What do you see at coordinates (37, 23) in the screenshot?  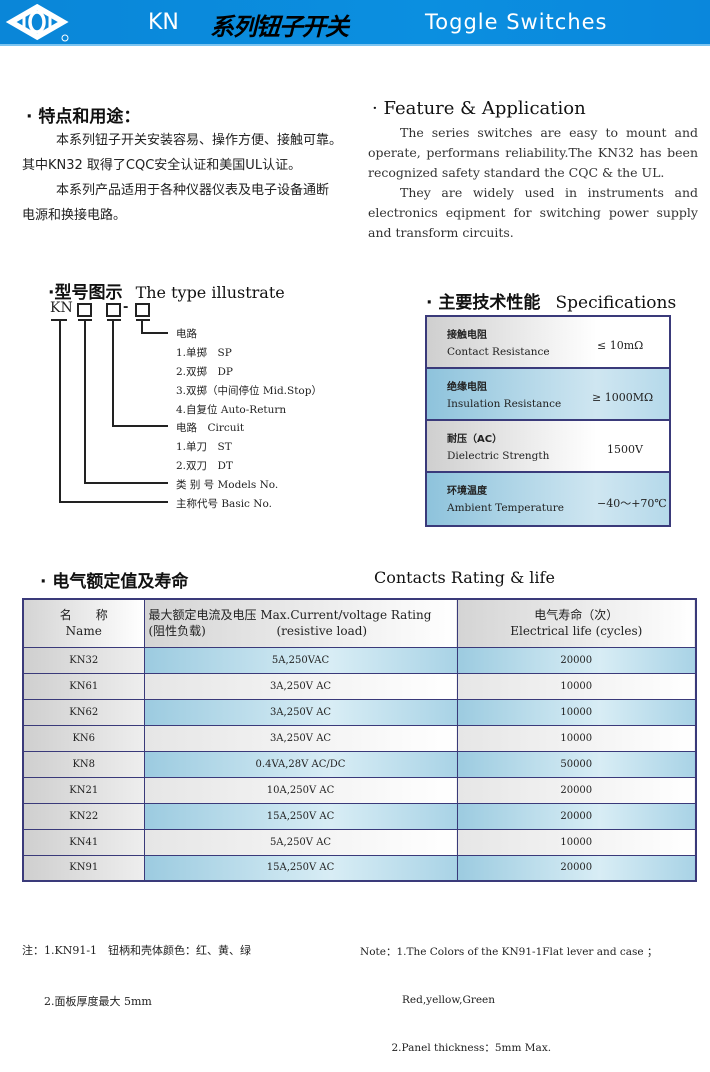 I see `brand-logo-icon` at bounding box center [37, 23].